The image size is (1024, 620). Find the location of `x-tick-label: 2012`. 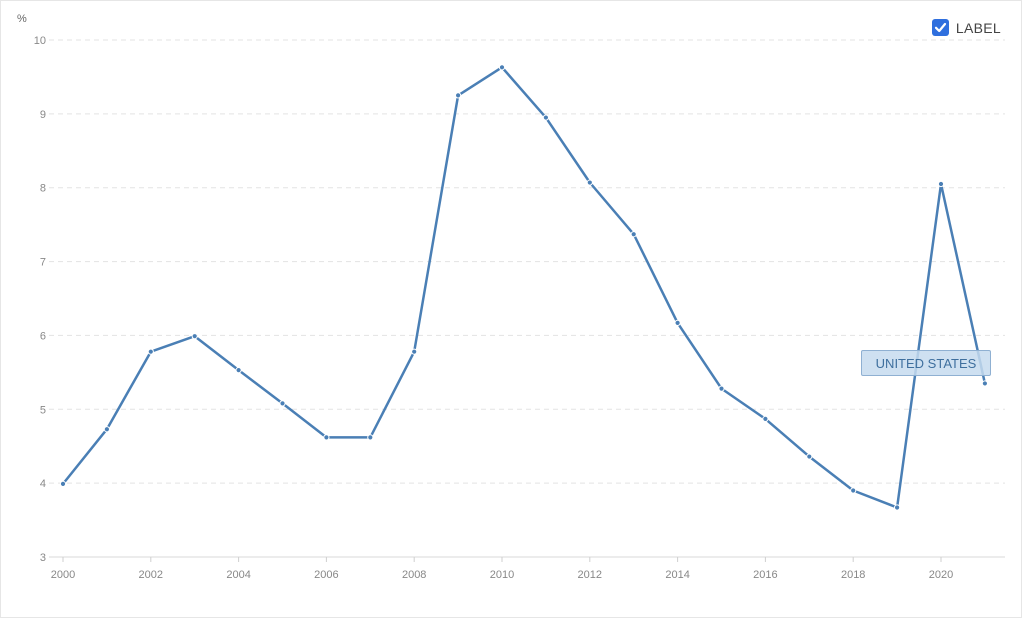

x-tick-label: 2012 is located at coordinates (590, 575).